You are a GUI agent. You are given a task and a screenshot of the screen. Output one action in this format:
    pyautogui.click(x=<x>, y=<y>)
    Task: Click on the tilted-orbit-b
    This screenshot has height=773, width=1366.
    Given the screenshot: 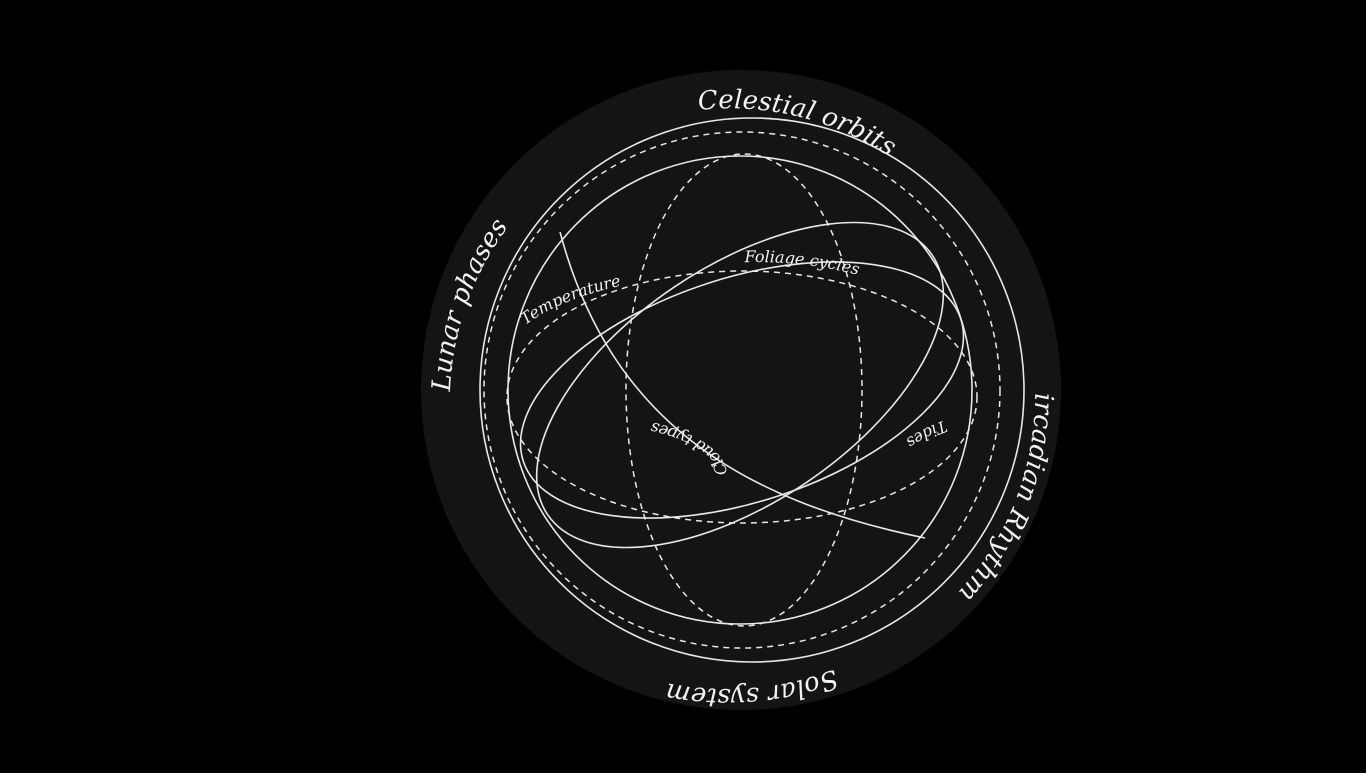 What is the action you would take?
    pyautogui.click(x=742, y=390)
    